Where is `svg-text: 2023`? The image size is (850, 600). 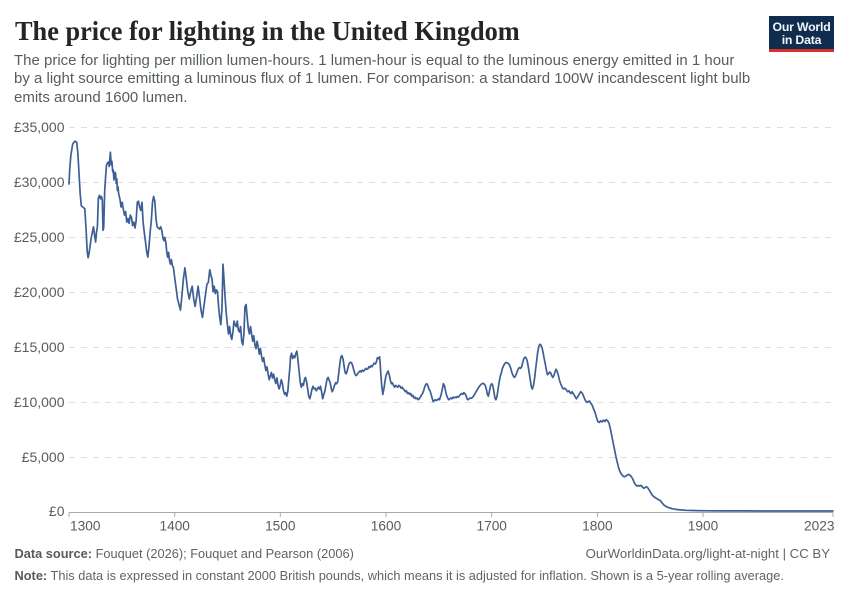 svg-text: 2023 is located at coordinates (819, 525).